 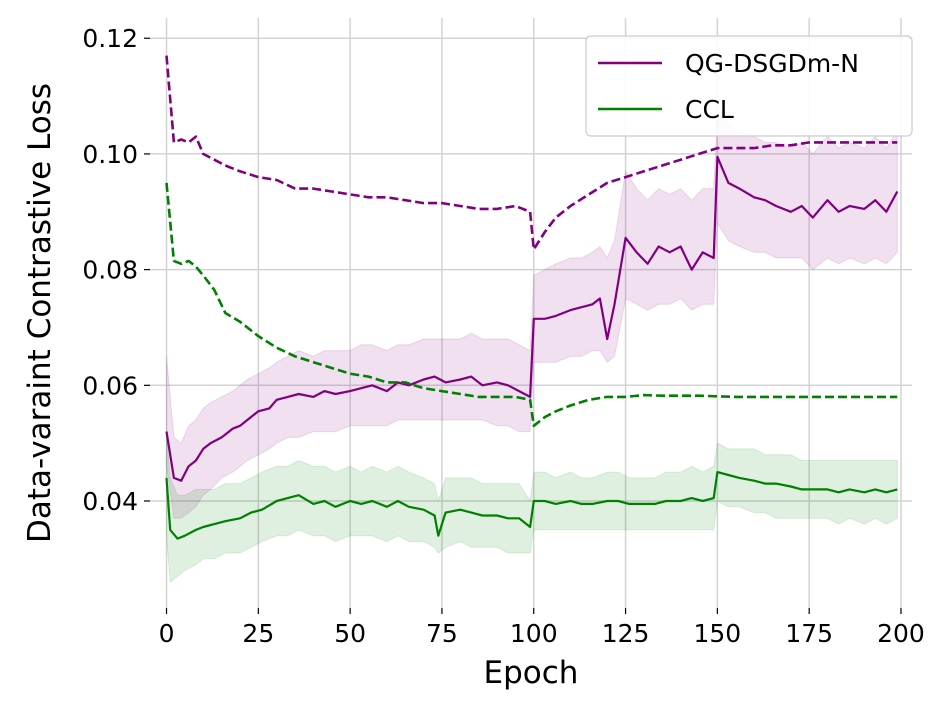 I want to click on x-tick-label: 150, so click(x=718, y=633).